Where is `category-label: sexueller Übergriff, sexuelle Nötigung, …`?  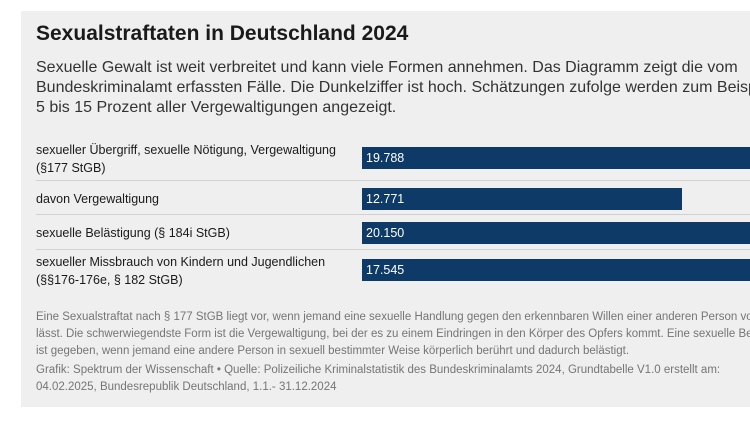
category-label: sexueller Übergriff, sexuelle Nötigung, … is located at coordinates (186, 159).